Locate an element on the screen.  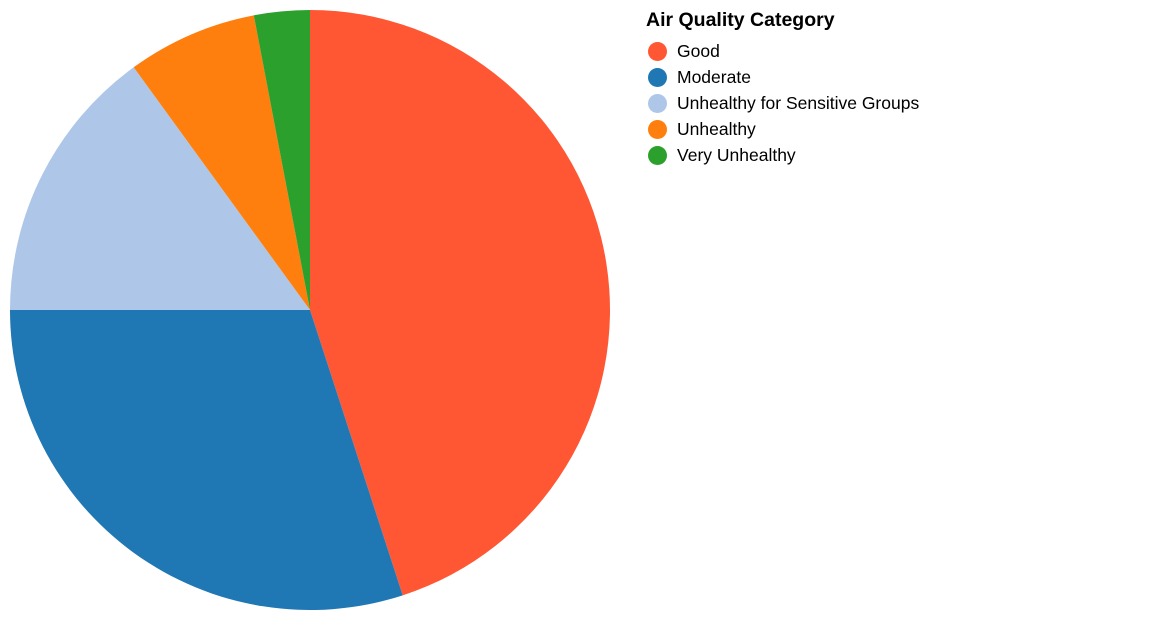
legend-item-unhealthy-for-sensitive-groups: Unhealthy for Sensitive Groups is located at coordinates (782, 103).